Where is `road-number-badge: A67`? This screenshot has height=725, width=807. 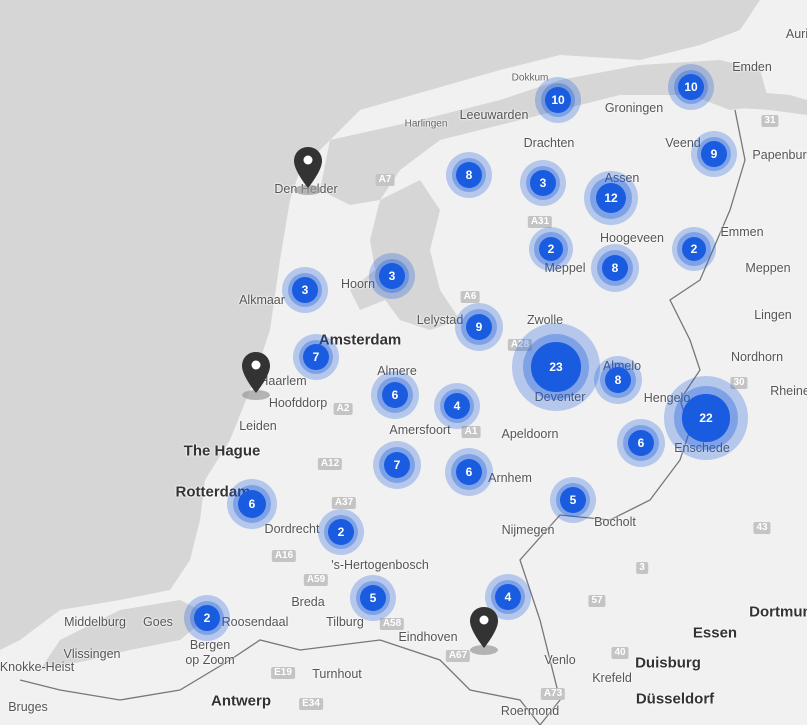 road-number-badge: A67 is located at coordinates (458, 656).